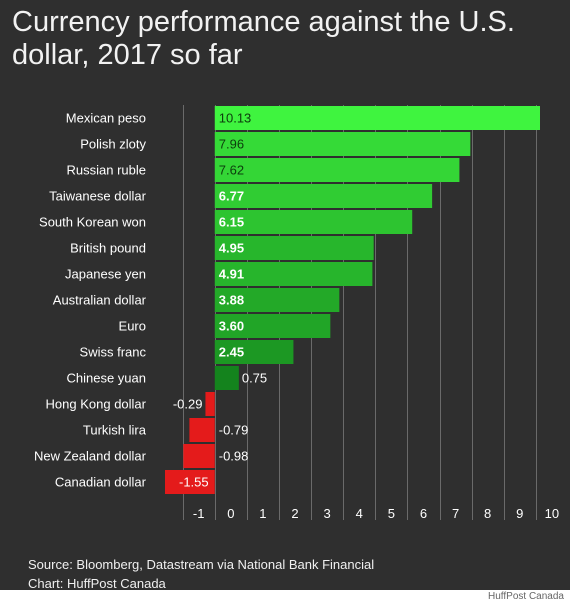 The image size is (570, 603). I want to click on value-label-russian-ruble: 7.62, so click(231, 170).